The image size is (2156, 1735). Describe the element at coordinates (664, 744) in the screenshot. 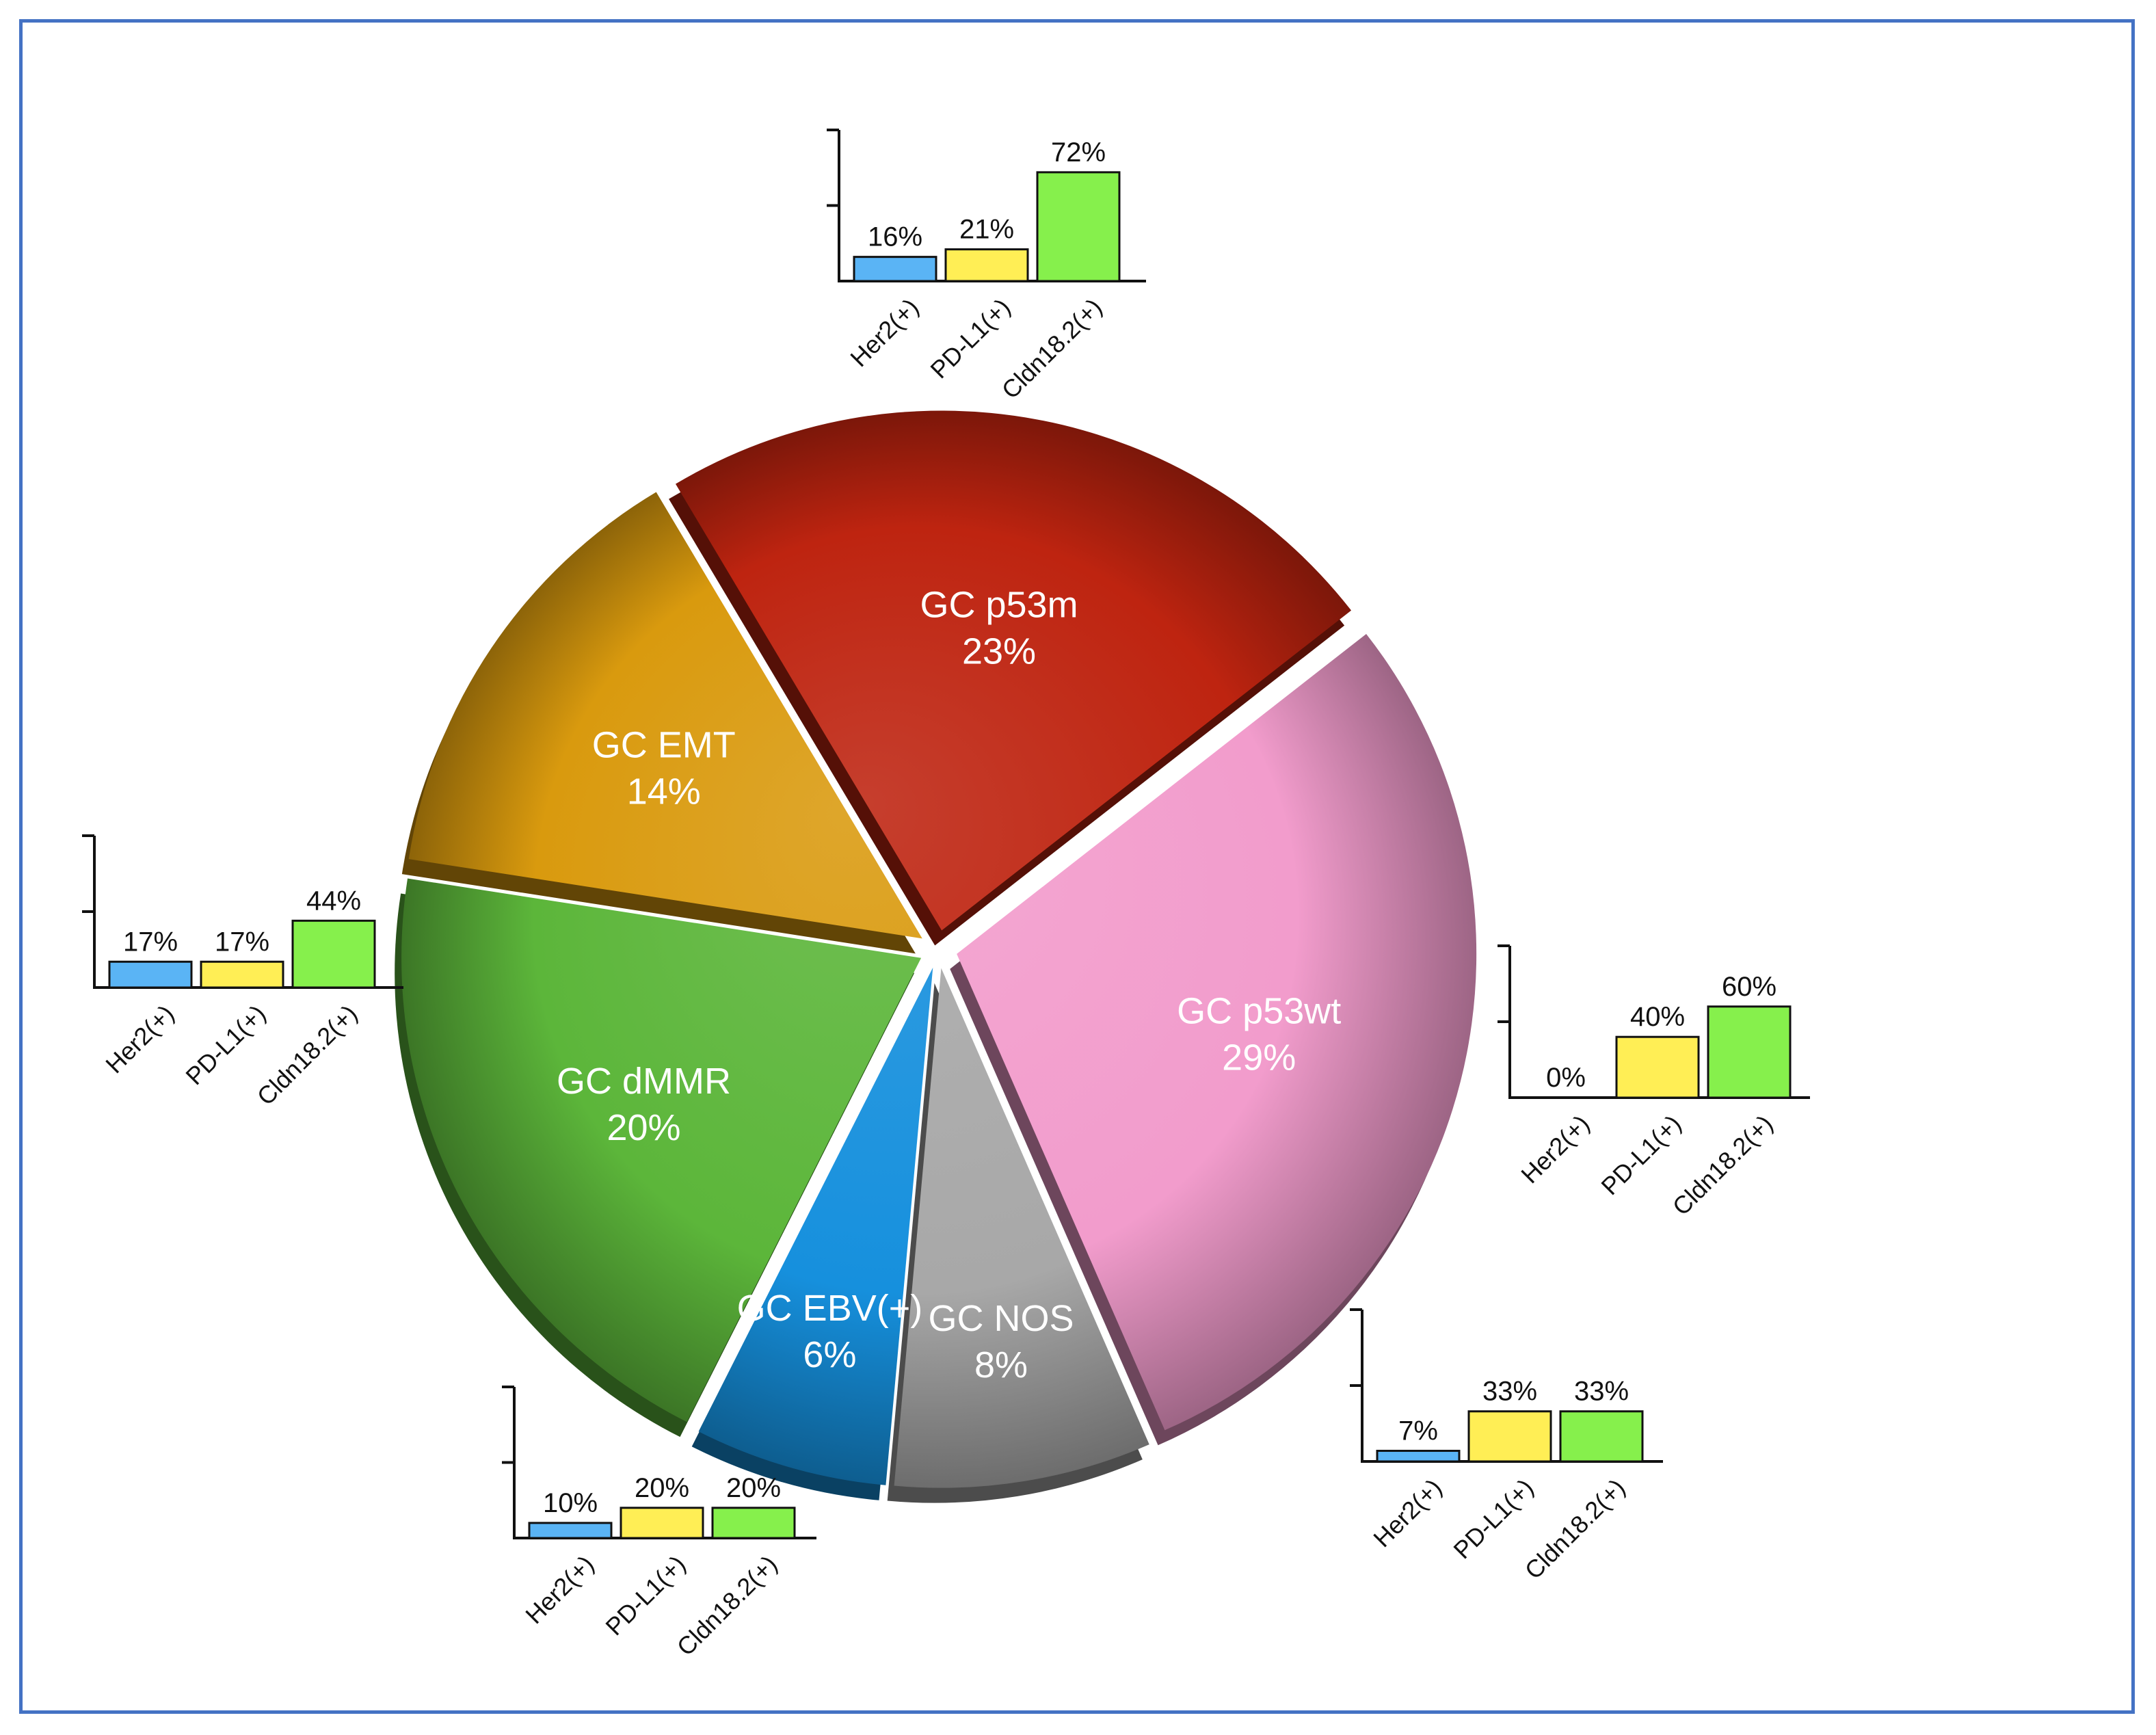

I see `pie-label-gc-emt: GC EMT` at that location.